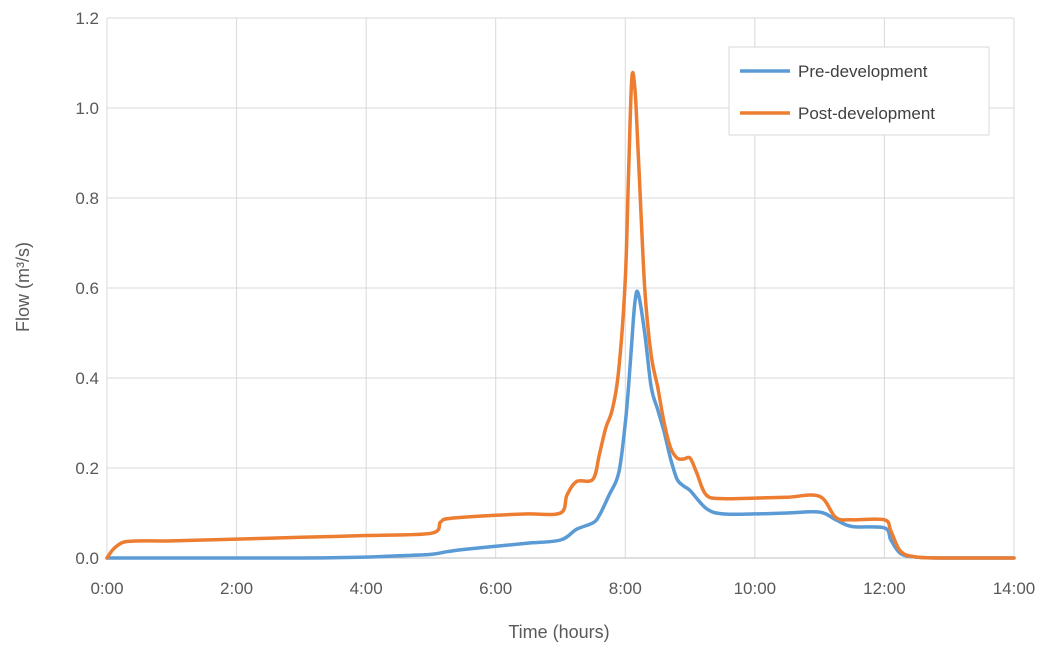 The width and height of the screenshot is (1046, 648). I want to click on x-axis-title: Time (hours), so click(558, 632).